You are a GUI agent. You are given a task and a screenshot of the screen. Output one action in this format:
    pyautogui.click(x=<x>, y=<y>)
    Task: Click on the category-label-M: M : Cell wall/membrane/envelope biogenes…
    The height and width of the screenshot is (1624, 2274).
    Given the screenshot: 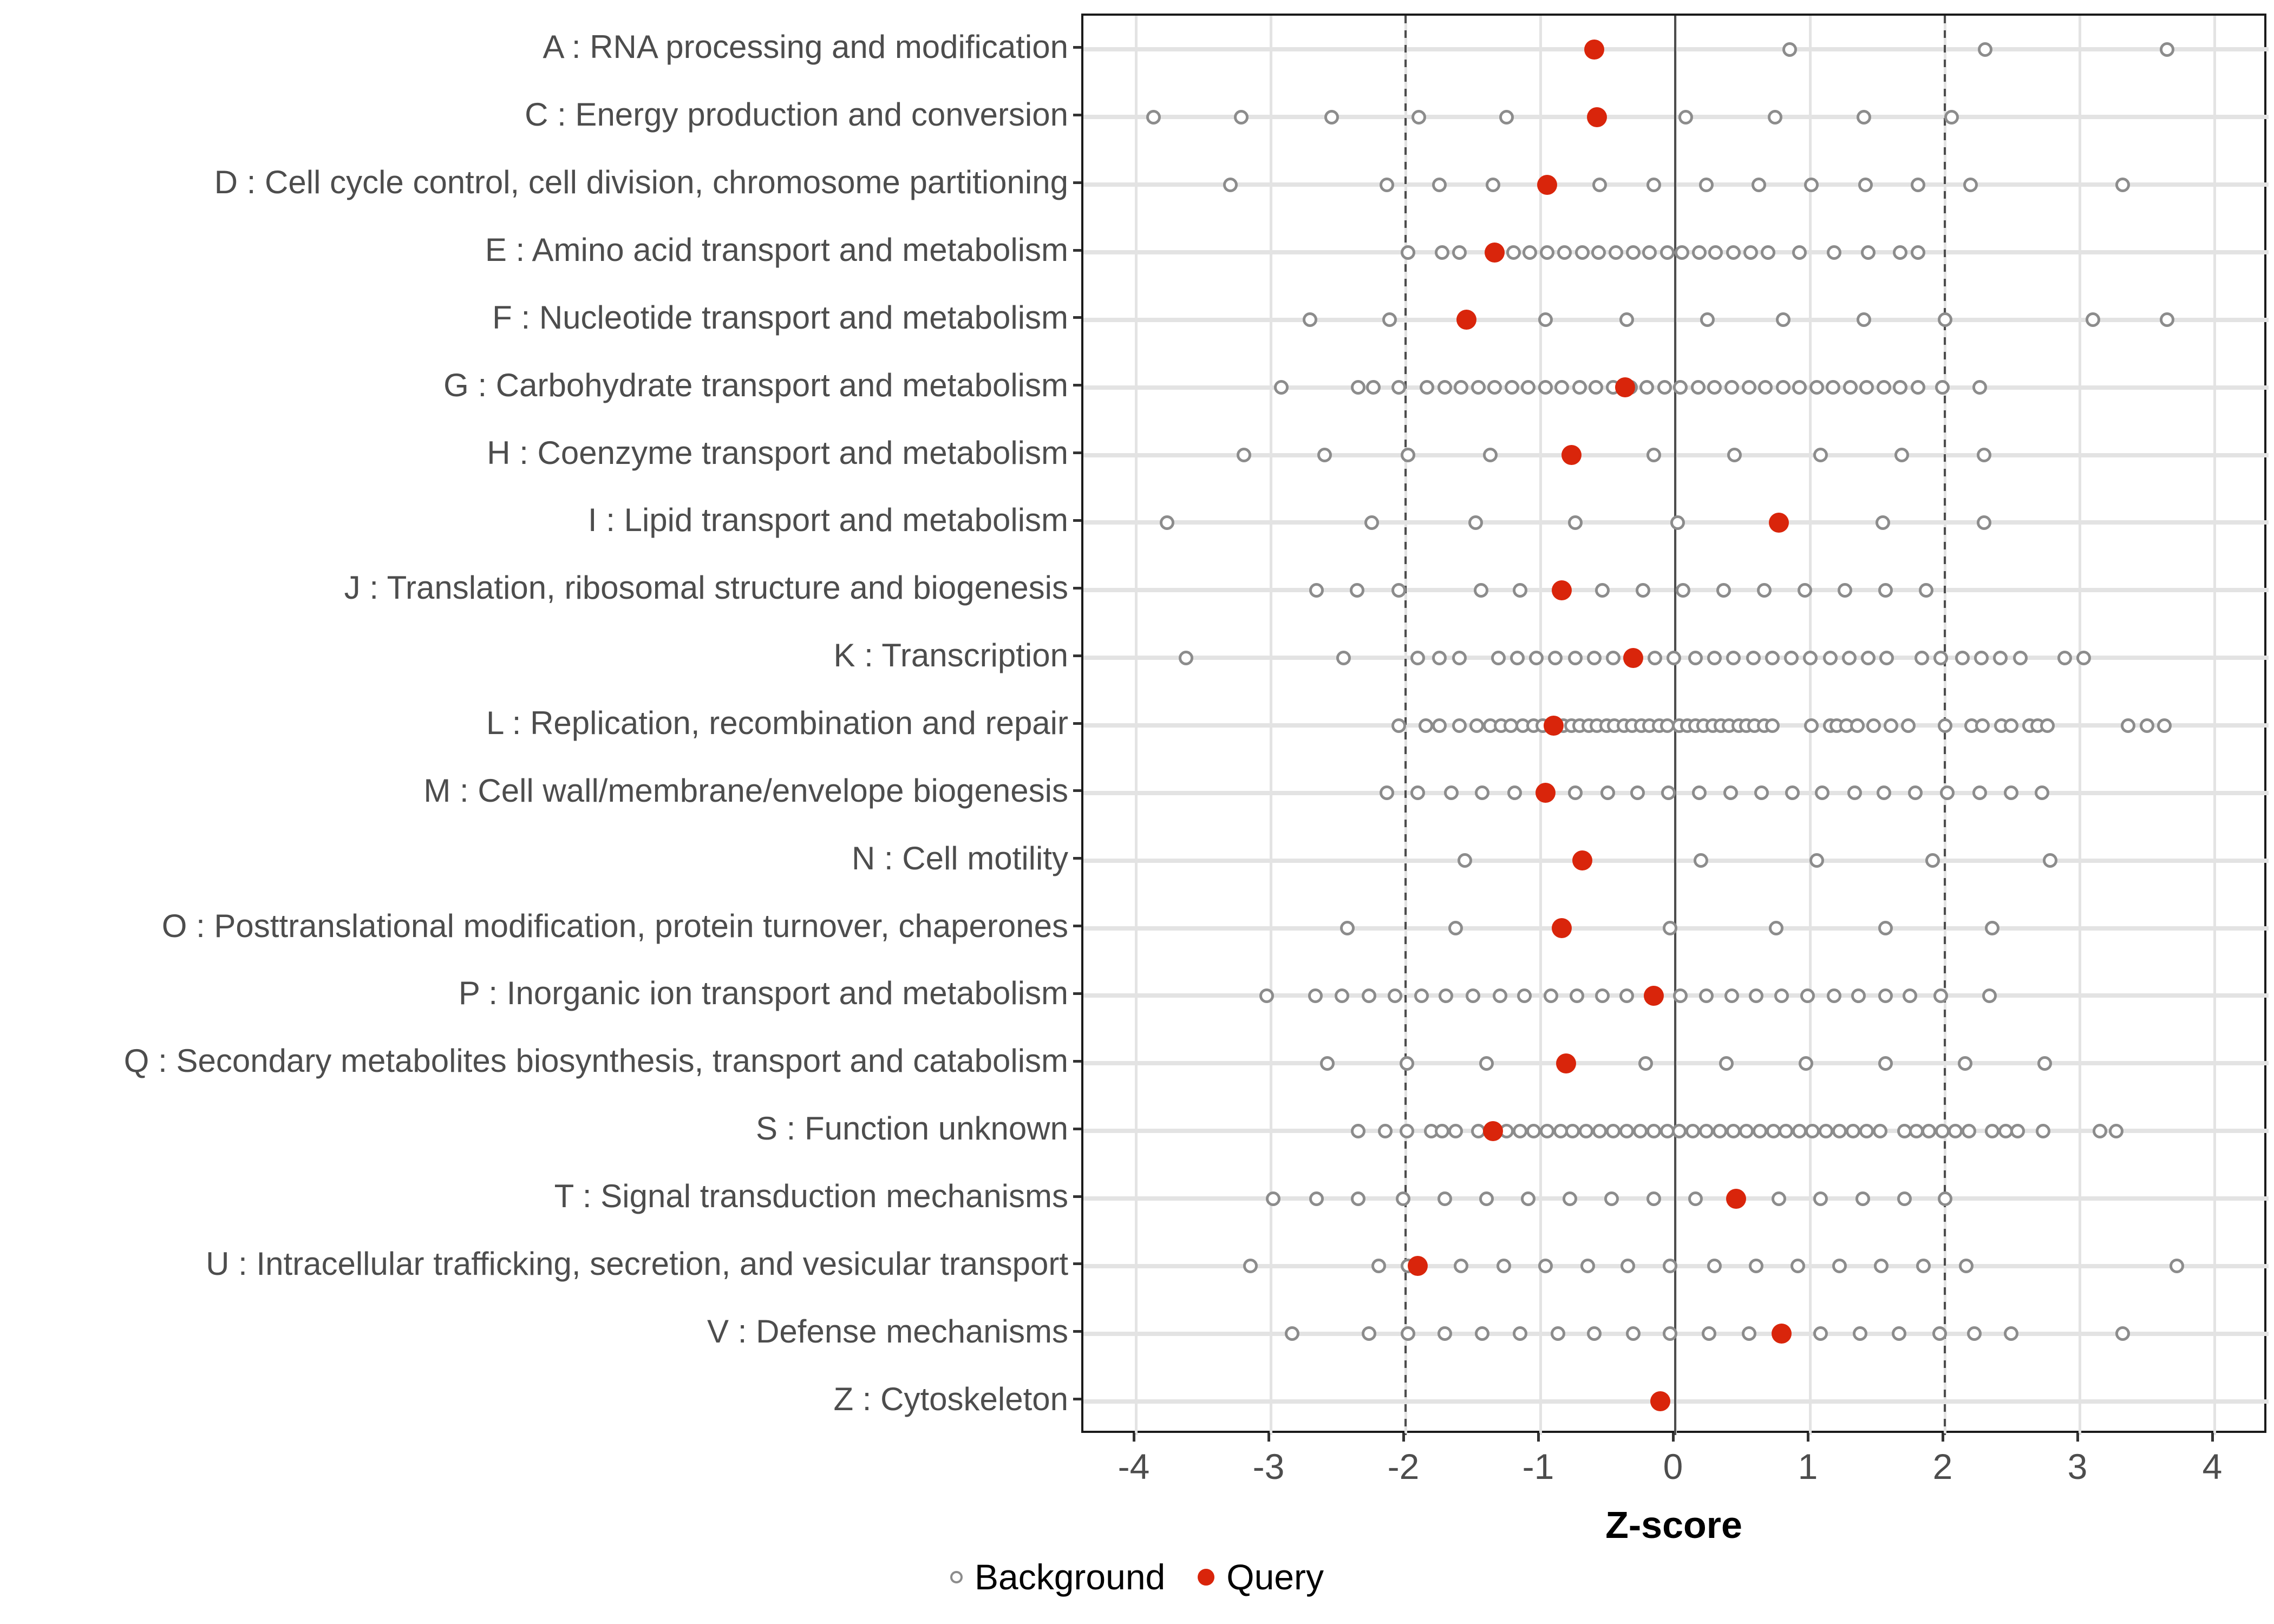 What is the action you would take?
    pyautogui.click(x=746, y=790)
    